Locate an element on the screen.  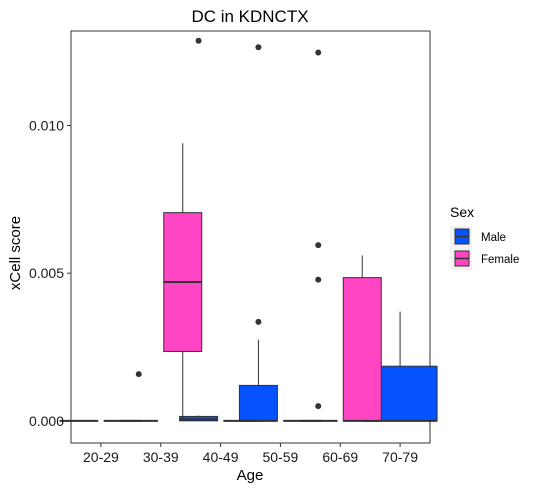
chart-title: DC in KDNCTX is located at coordinates (249, 16).